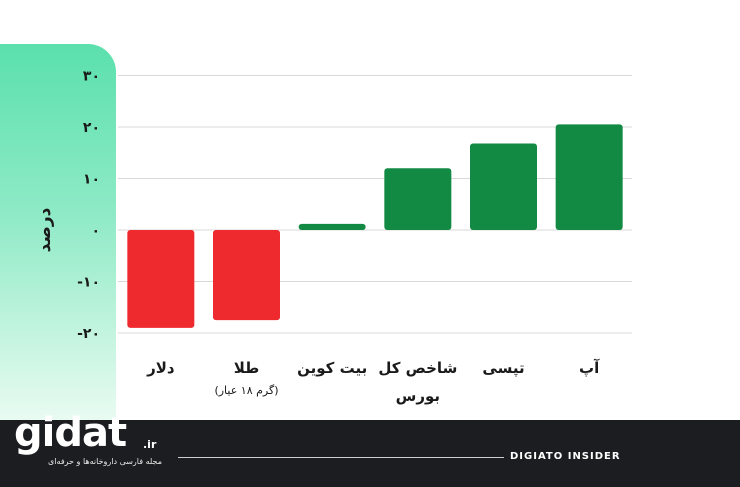 The image size is (740, 487). What do you see at coordinates (91, 180) in the screenshot?
I see `y-tick-label: ۱۰` at bounding box center [91, 180].